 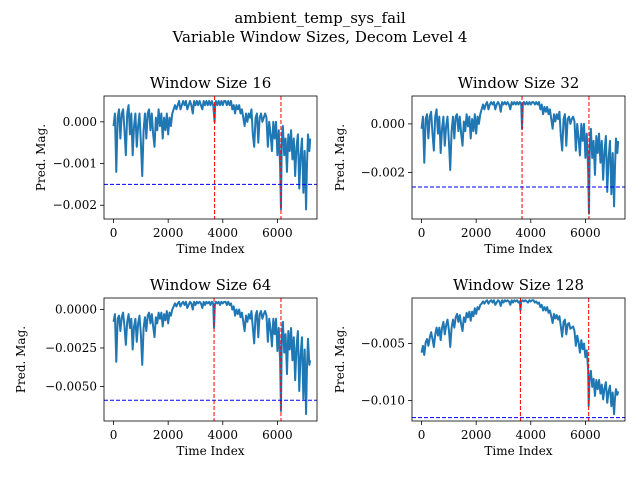 I want to click on y-tick-label: −0.0025, so click(x=71, y=348).